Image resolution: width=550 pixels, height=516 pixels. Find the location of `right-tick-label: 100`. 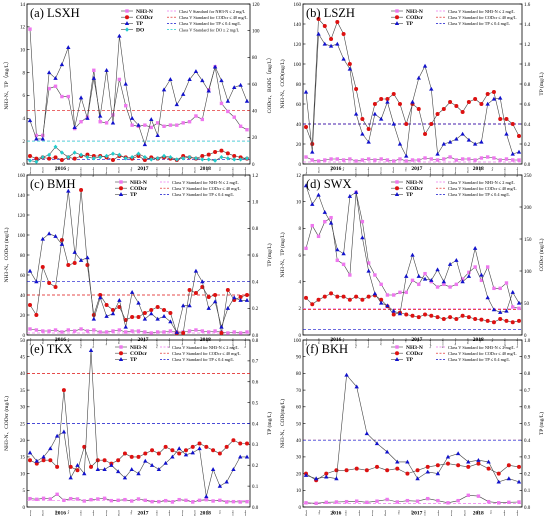

right-tick-label: 100 is located at coordinates (528, 272).